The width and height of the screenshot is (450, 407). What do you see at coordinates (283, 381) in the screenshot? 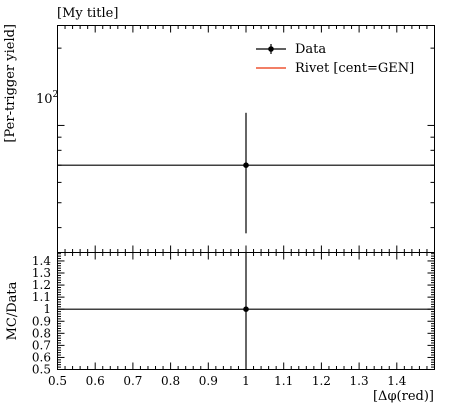
I see `x-tick-label: 1.1` at bounding box center [283, 381].